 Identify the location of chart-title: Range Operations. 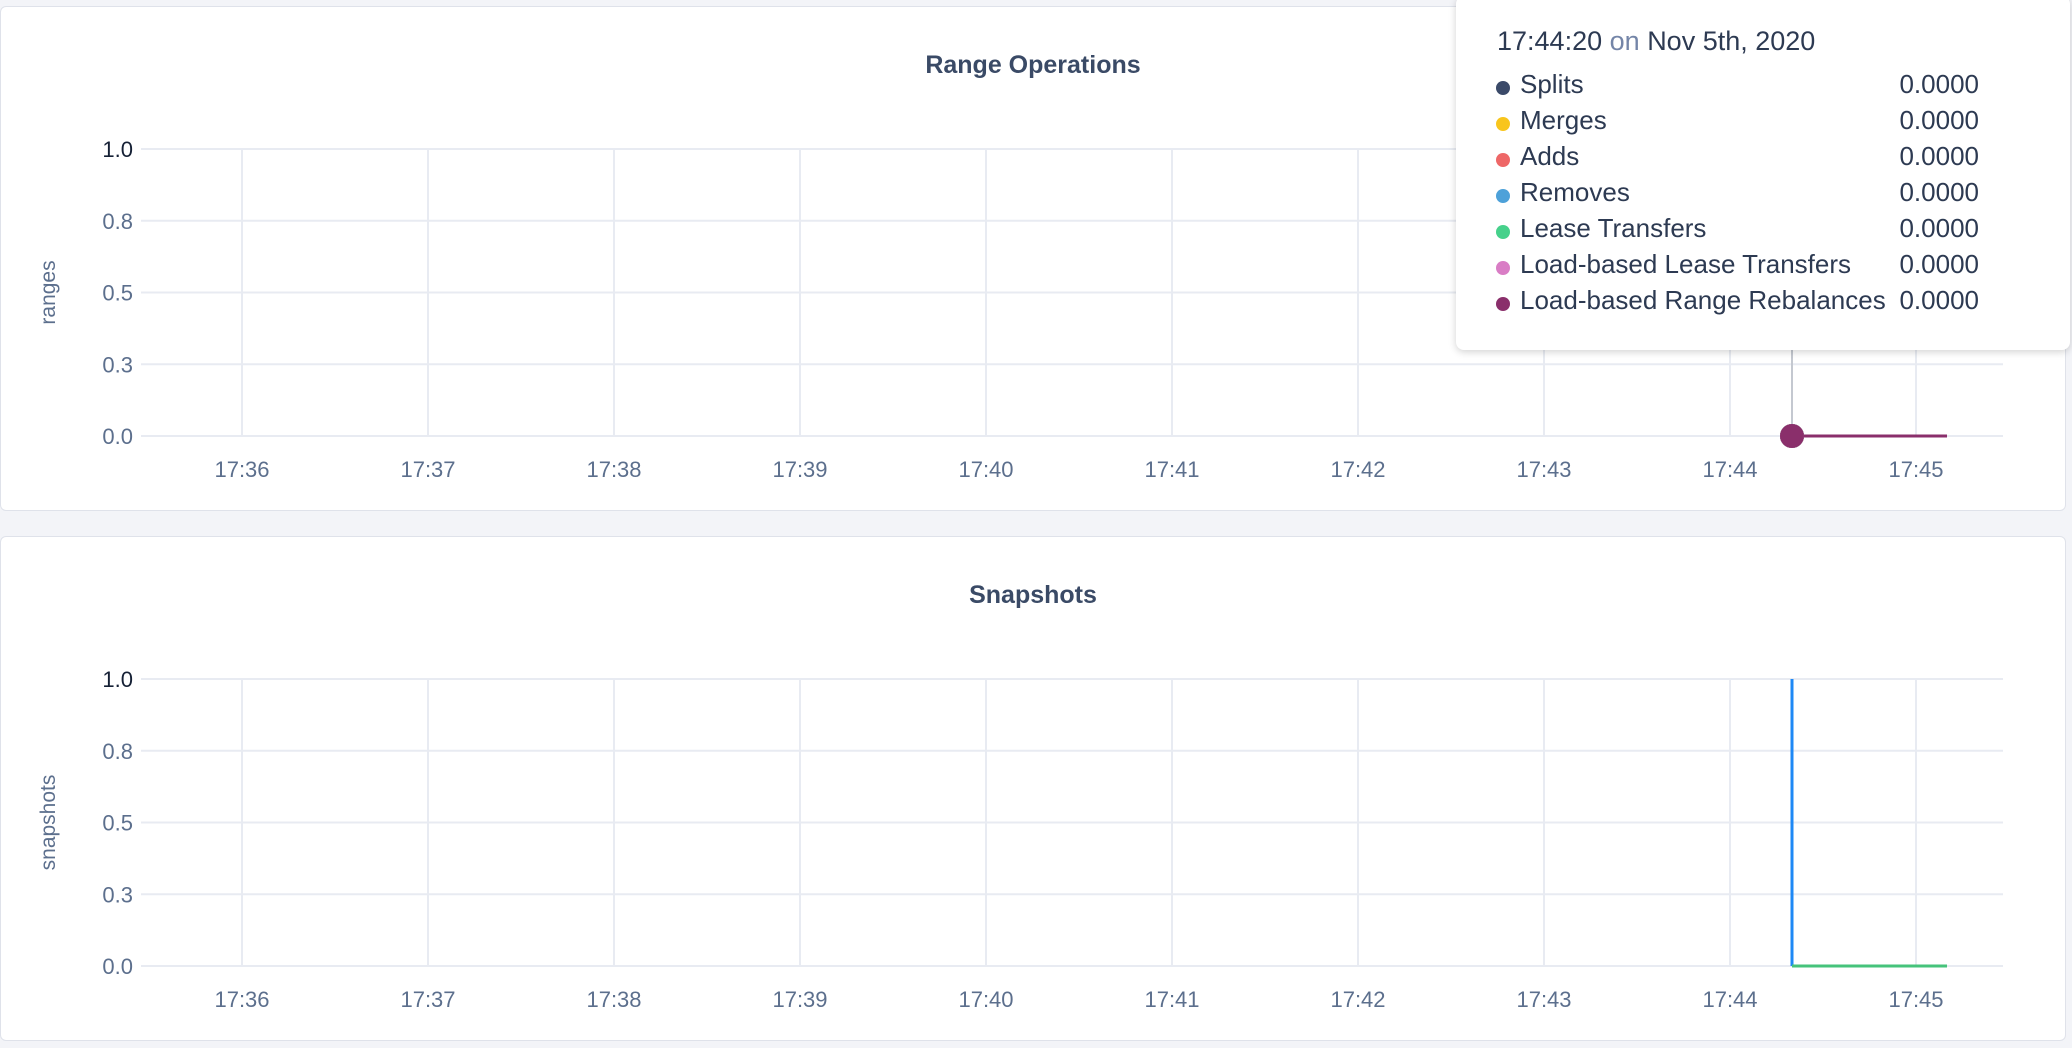
(1033, 65).